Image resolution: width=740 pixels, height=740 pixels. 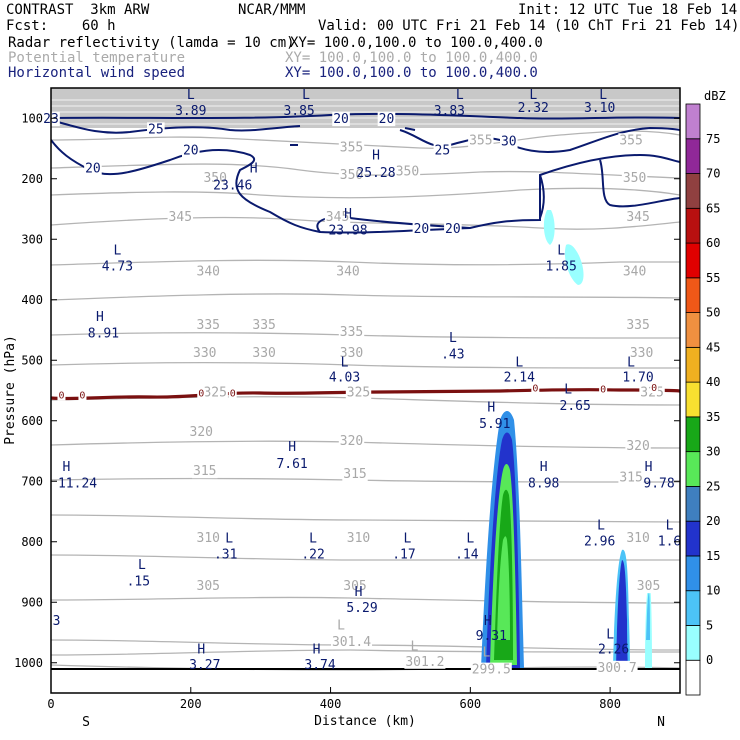 I want to click on wind-extremum-label: .43, so click(x=452, y=354).